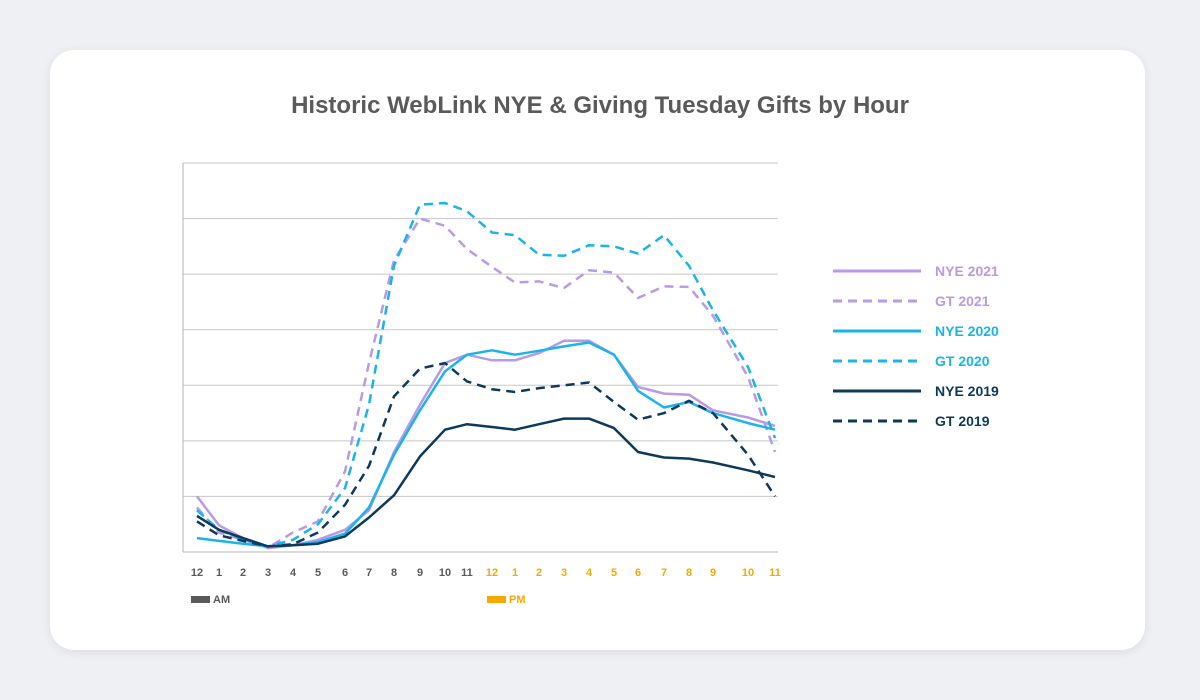  I want to click on legend-label: NYE 2021, so click(967, 271).